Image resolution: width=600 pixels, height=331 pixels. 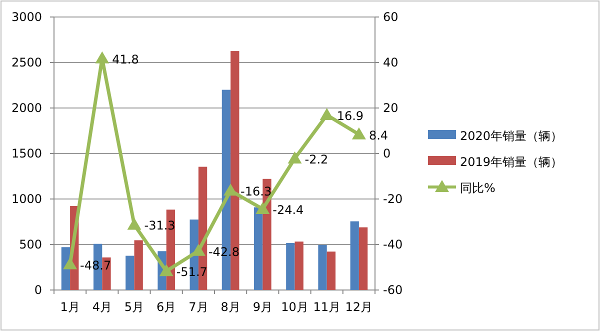 I want to click on y2-tick-label: 20, so click(x=390, y=108).